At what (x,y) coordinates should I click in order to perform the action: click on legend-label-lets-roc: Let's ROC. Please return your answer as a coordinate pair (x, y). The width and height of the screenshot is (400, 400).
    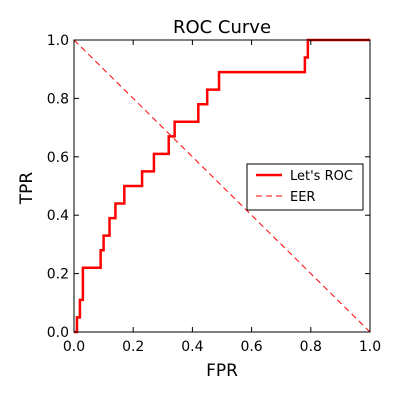
    Looking at the image, I should click on (321, 176).